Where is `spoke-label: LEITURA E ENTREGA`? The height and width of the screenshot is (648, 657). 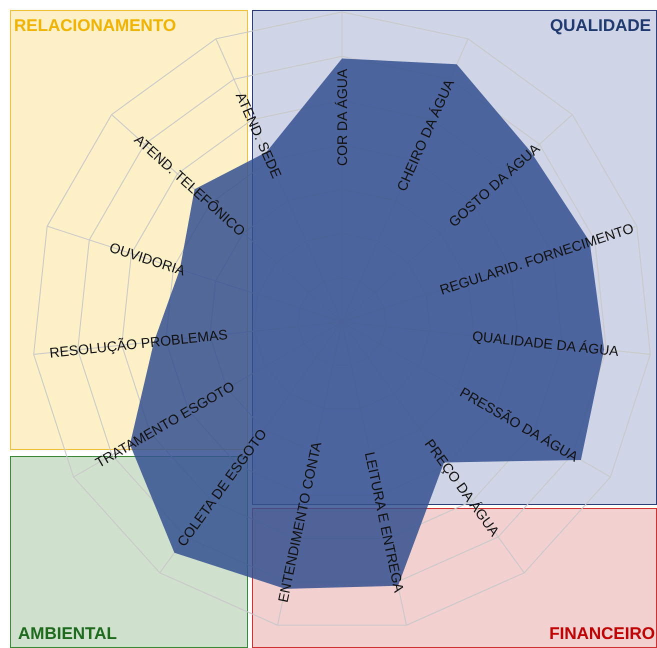
spoke-label: LEITURA E ENTREGA is located at coordinates (385, 522).